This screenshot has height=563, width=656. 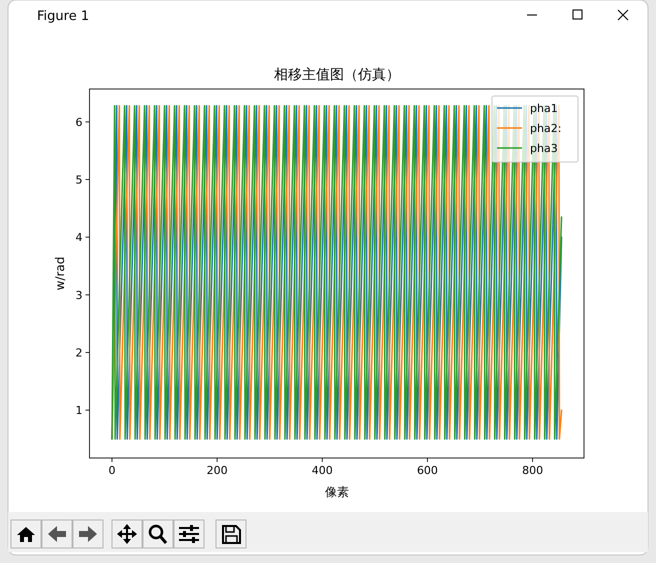 What do you see at coordinates (217, 470) in the screenshot?
I see `x-tick-label: 200` at bounding box center [217, 470].